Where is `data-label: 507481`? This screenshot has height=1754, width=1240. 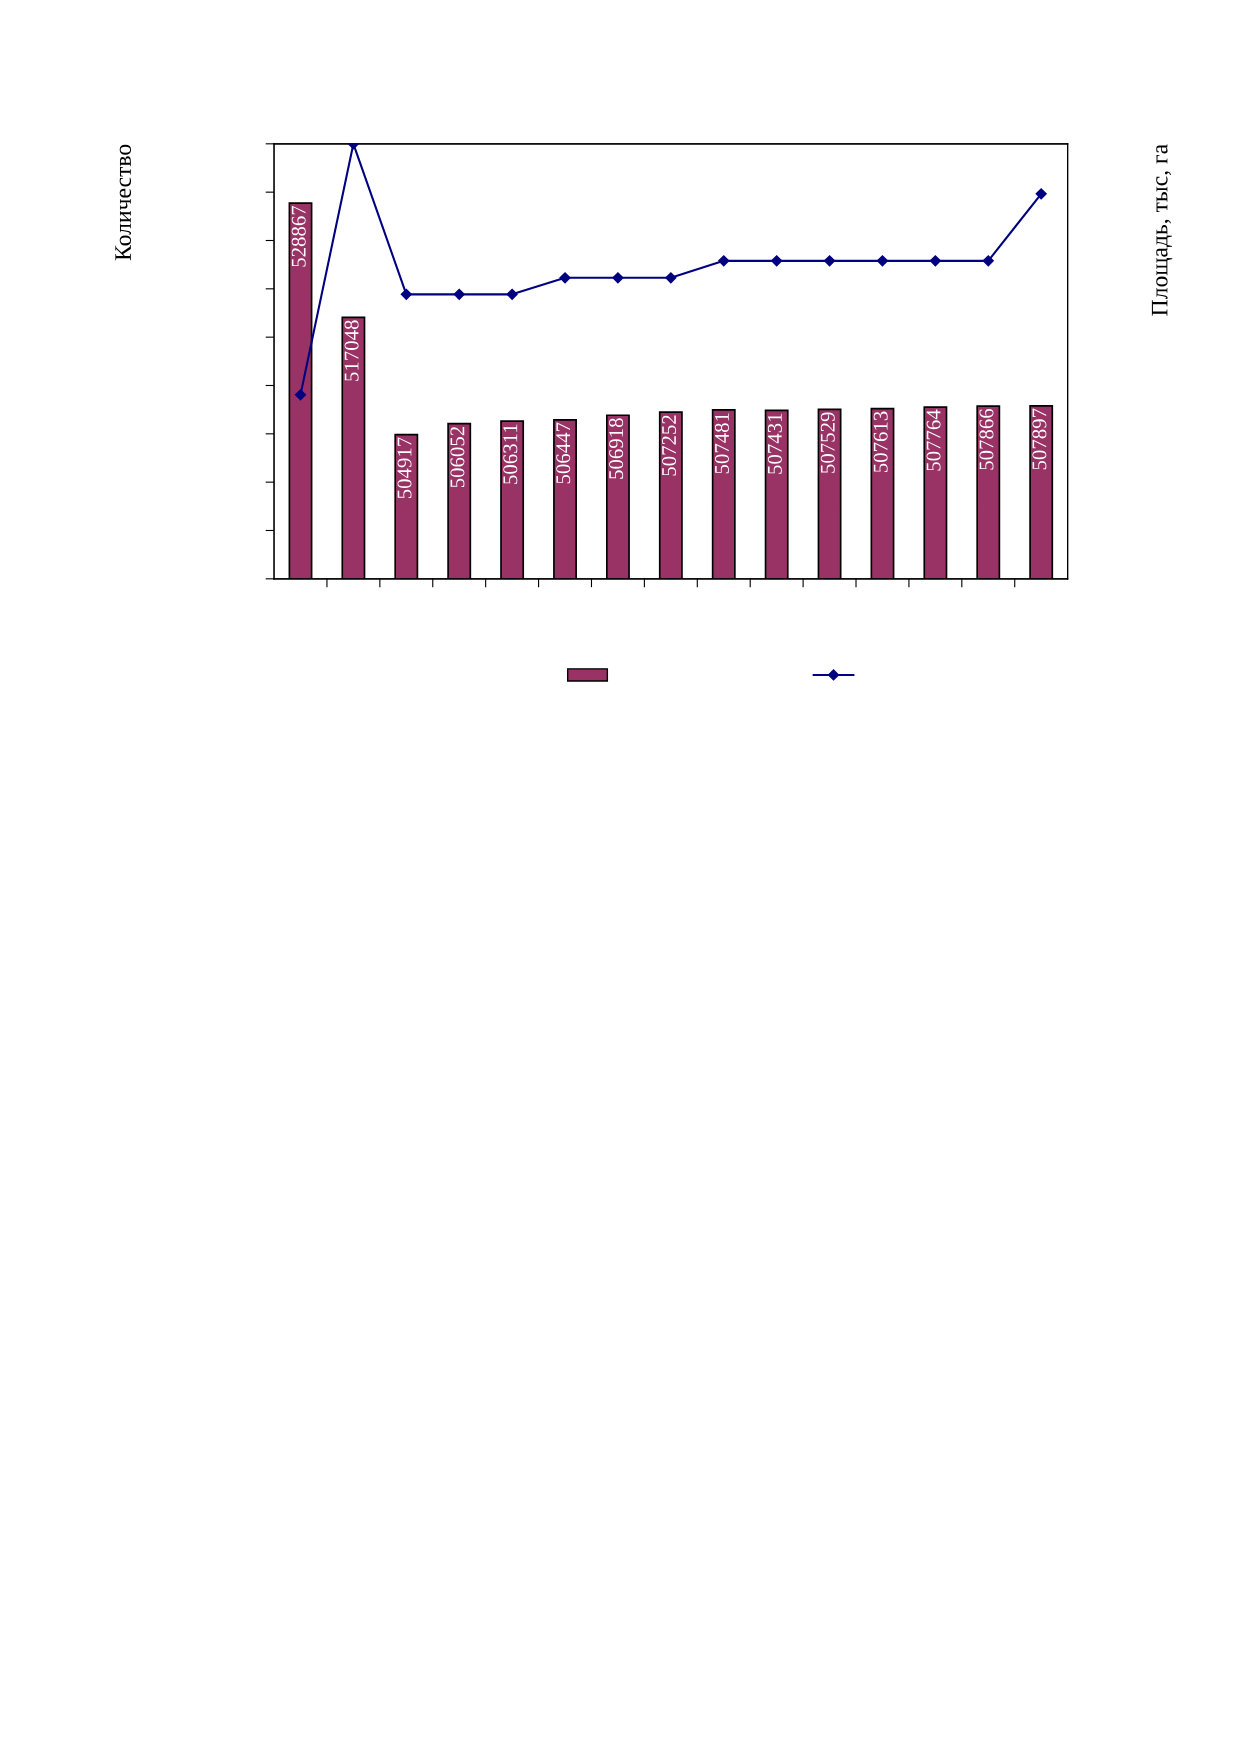
data-label: 507481 is located at coordinates (721, 443).